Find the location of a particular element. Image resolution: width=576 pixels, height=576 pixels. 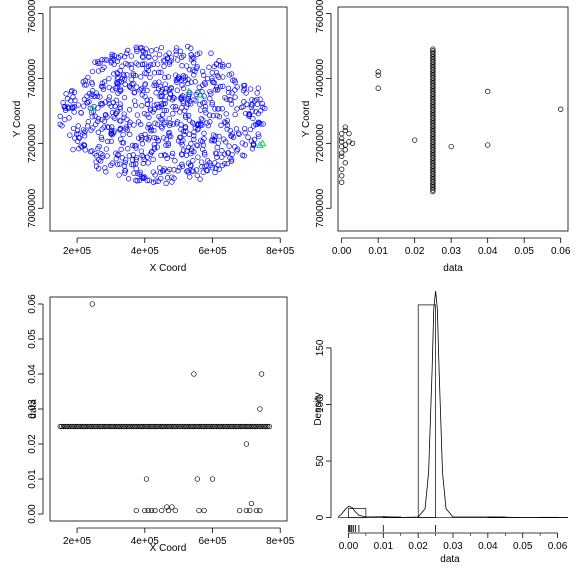

y-tick-label: 7000000 is located at coordinates (320, 207).